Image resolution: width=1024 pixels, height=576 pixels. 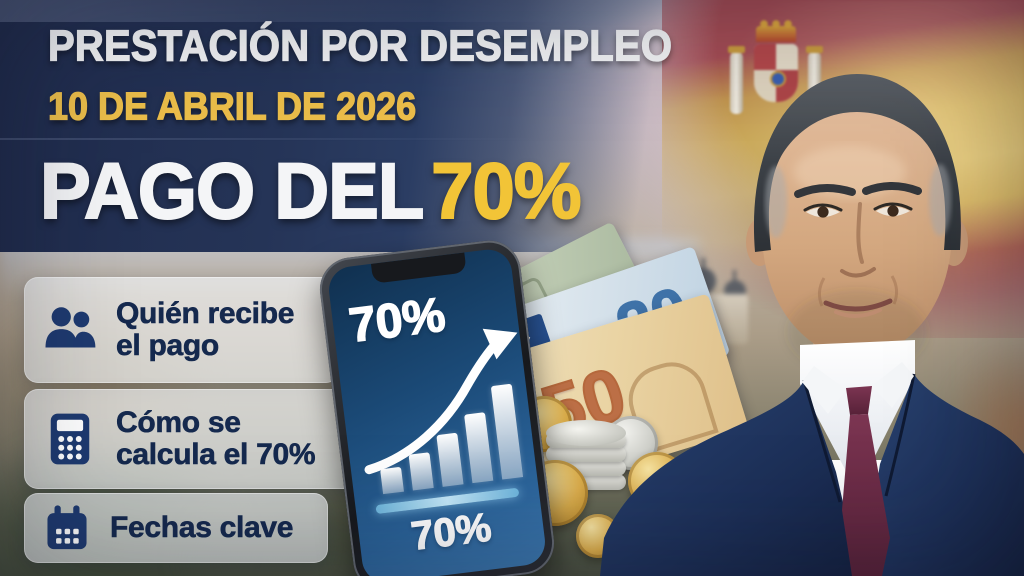 I want to click on phone-screen: 70% 70%, so click(x=437, y=411).